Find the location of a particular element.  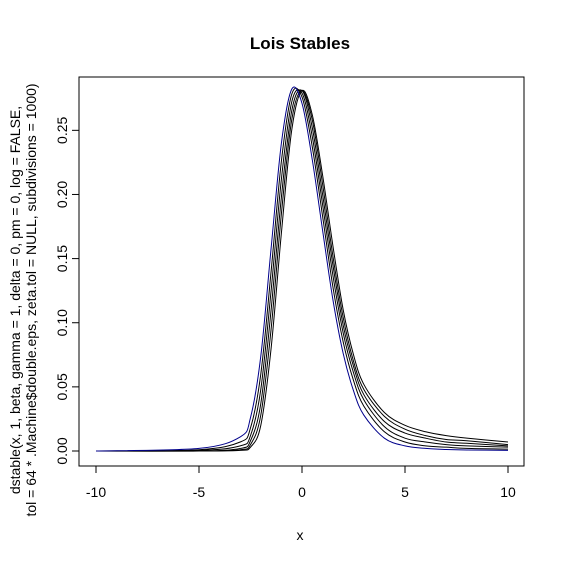

y-tick-label: 0.25 is located at coordinates (62, 129).